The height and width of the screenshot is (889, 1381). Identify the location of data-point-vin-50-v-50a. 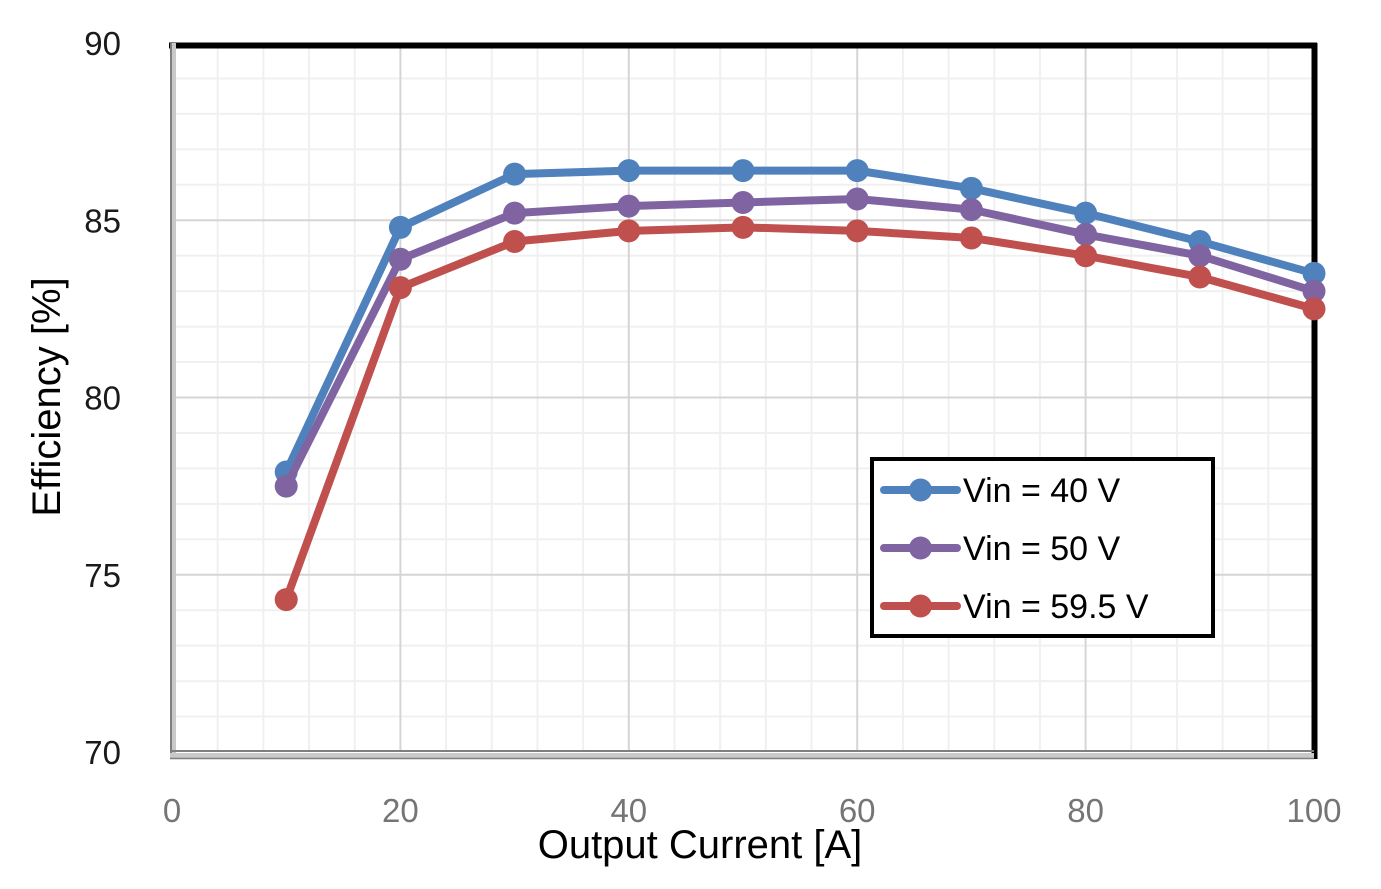
(743, 203).